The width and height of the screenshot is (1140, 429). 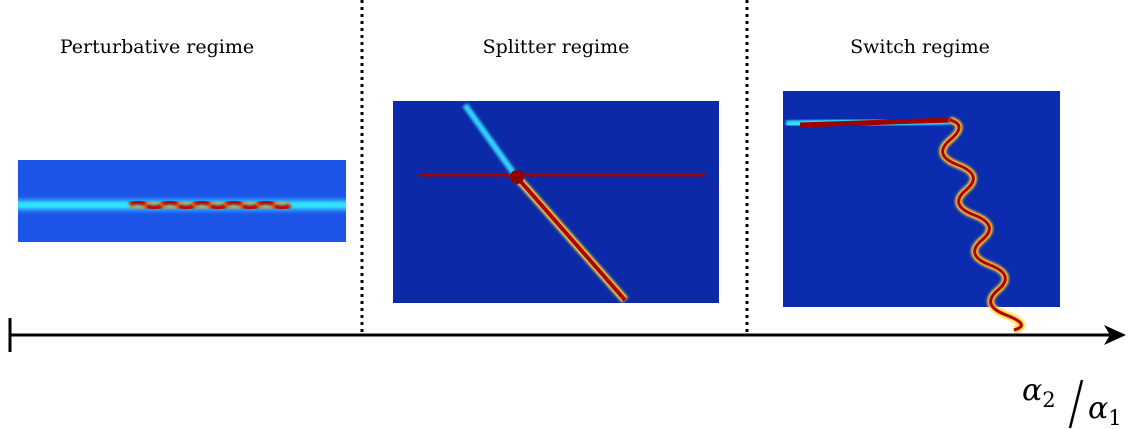 What do you see at coordinates (157, 47) in the screenshot?
I see `regime-label: Perturbative regime` at bounding box center [157, 47].